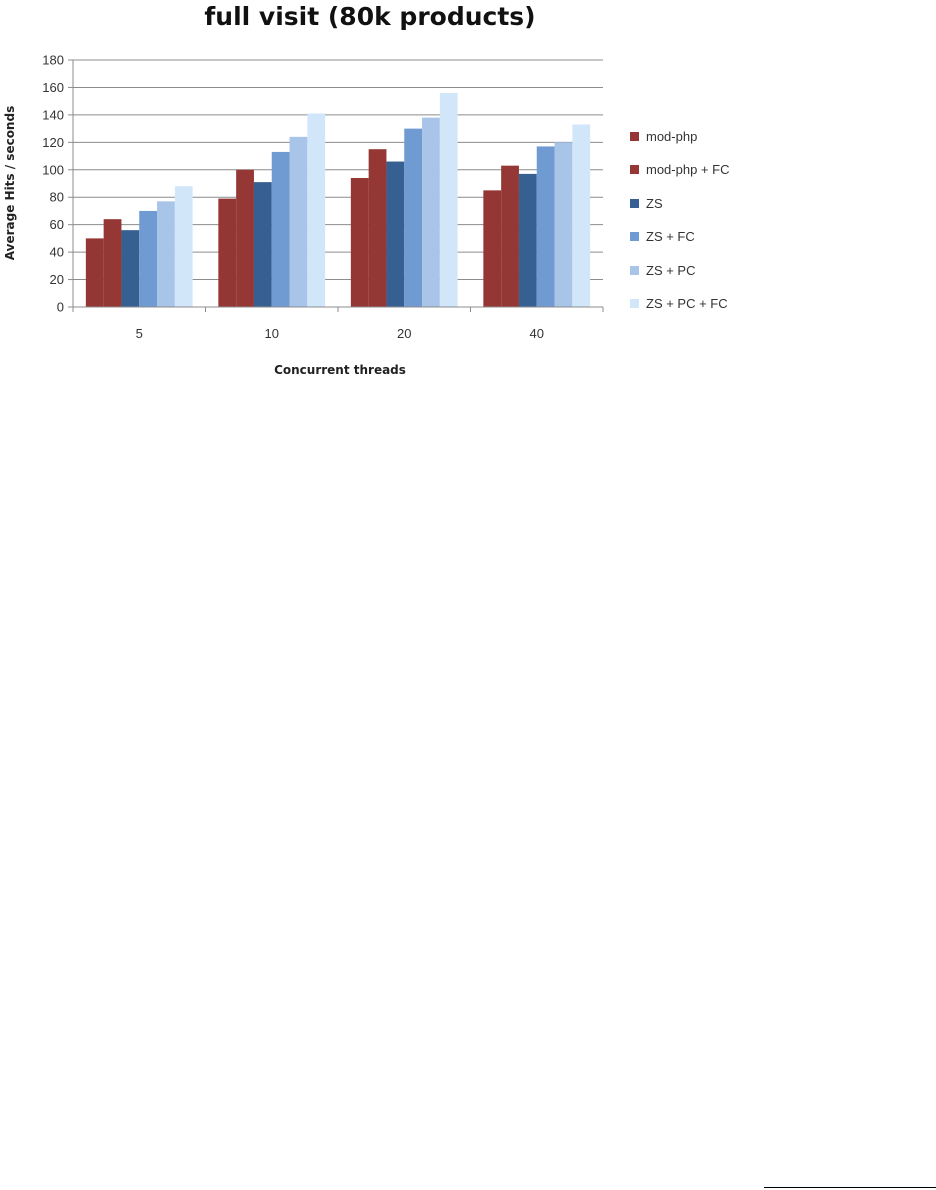 Image resolution: width=936 pixels, height=1190 pixels. Describe the element at coordinates (340, 370) in the screenshot. I see `x-axis-title: Concurrent threads` at that location.